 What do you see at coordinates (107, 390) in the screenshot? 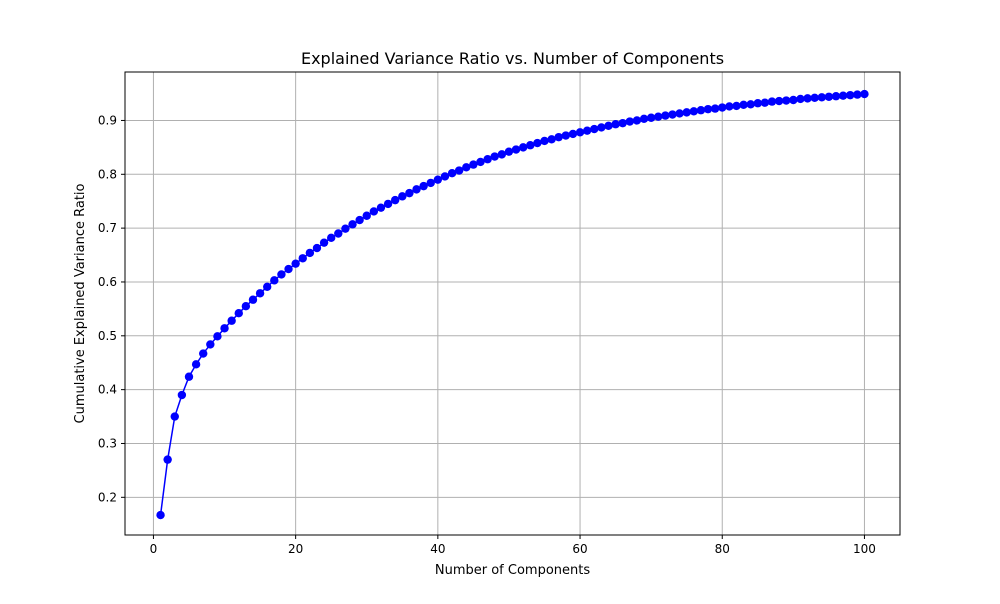
I see `y-tick-label: 0.4` at bounding box center [107, 390].